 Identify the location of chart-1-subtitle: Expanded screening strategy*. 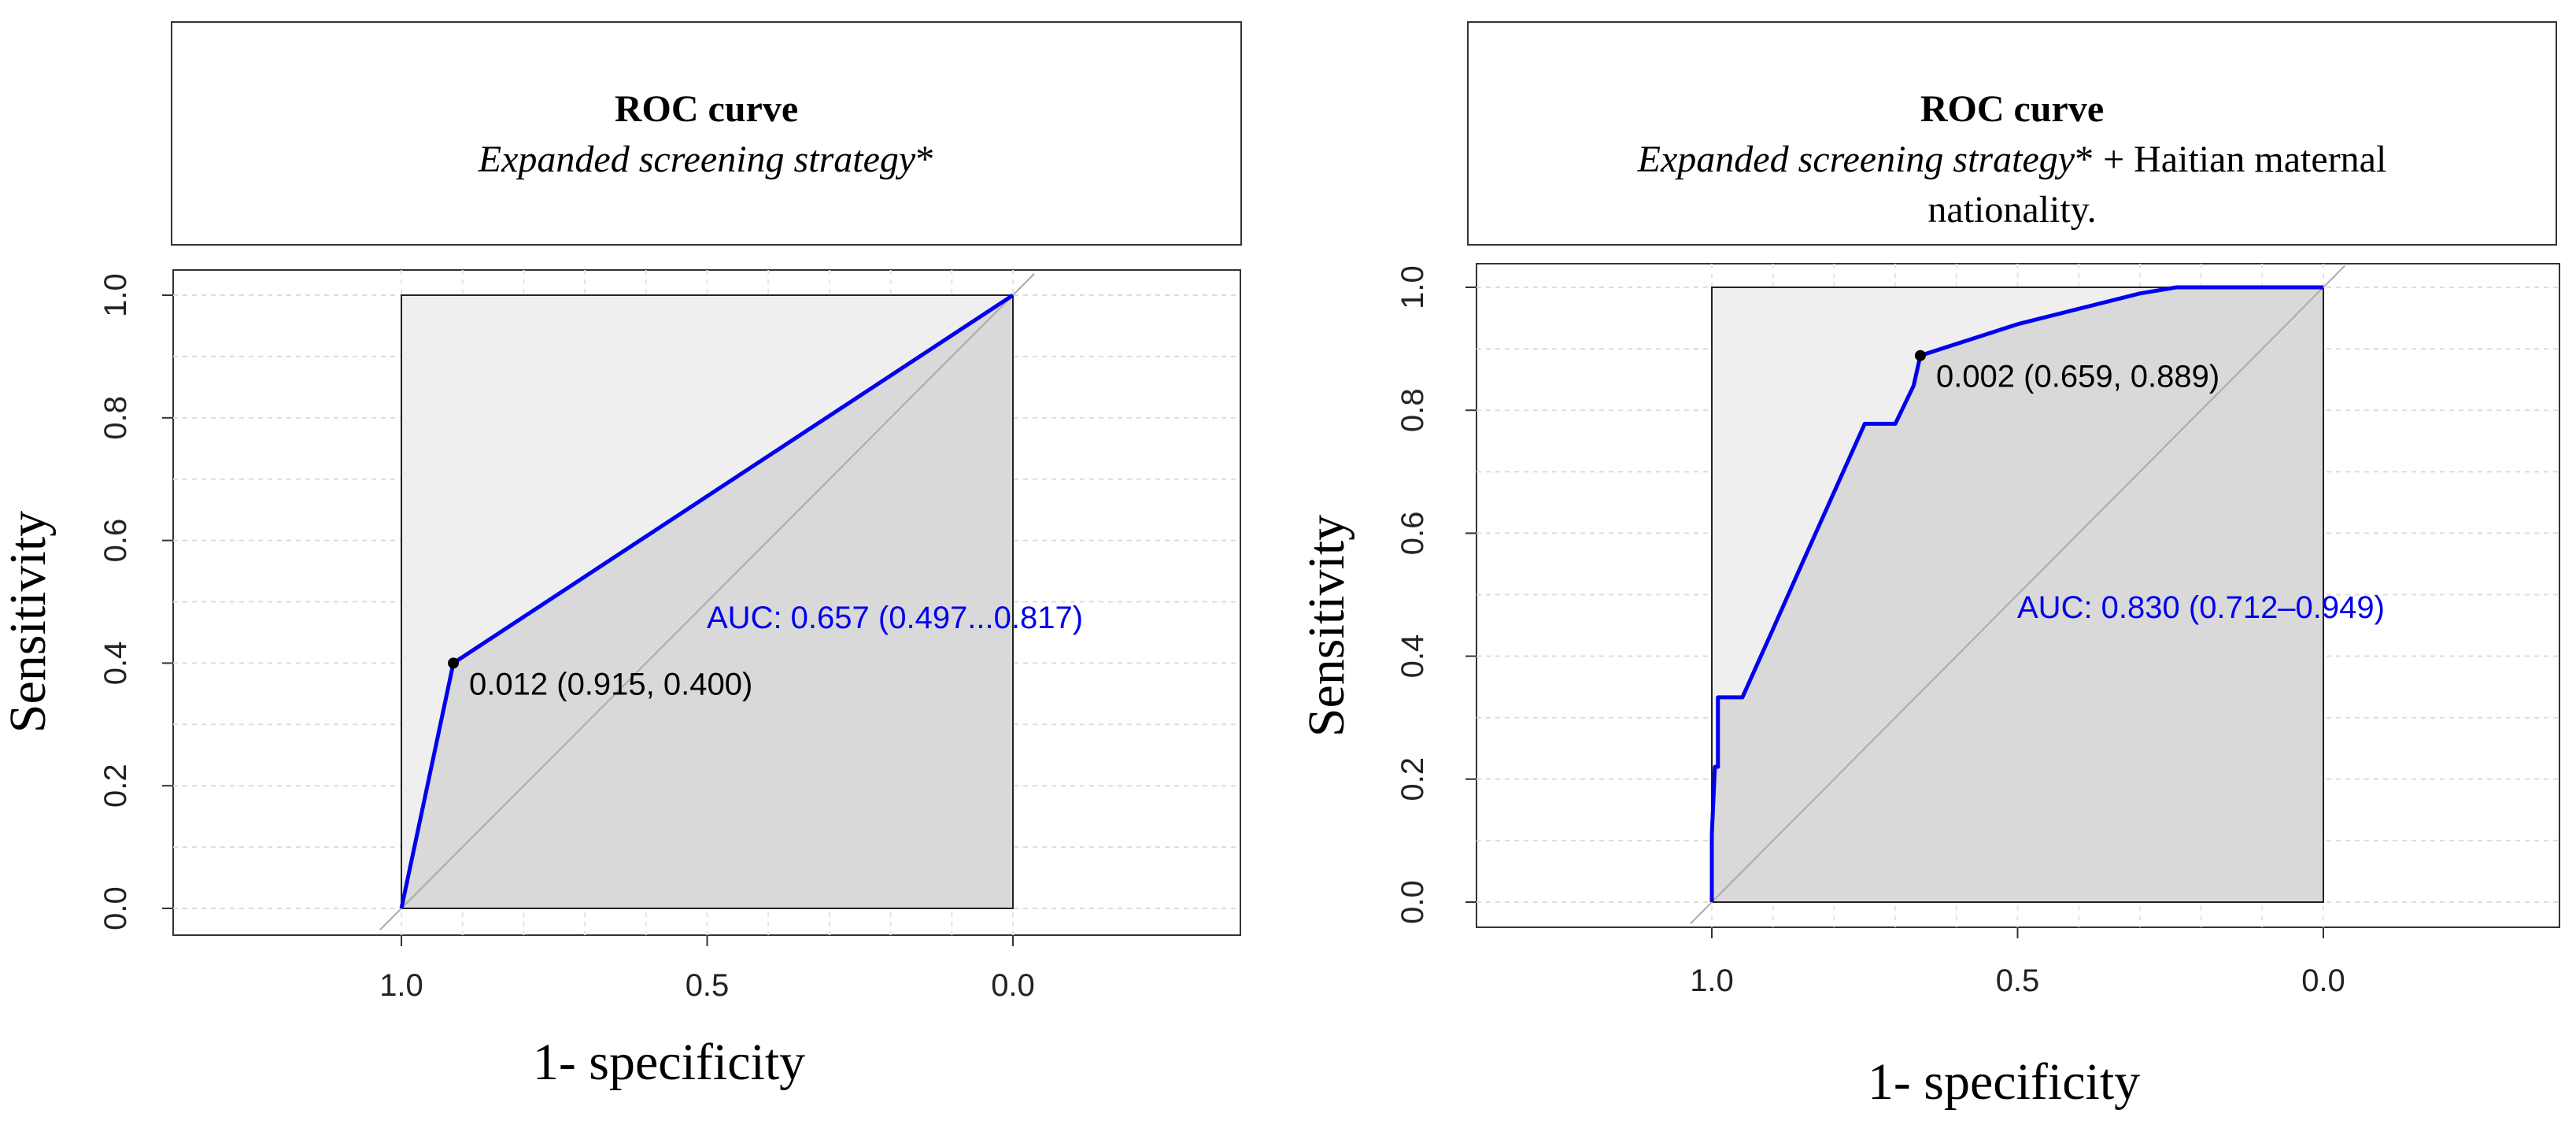
(706, 160).